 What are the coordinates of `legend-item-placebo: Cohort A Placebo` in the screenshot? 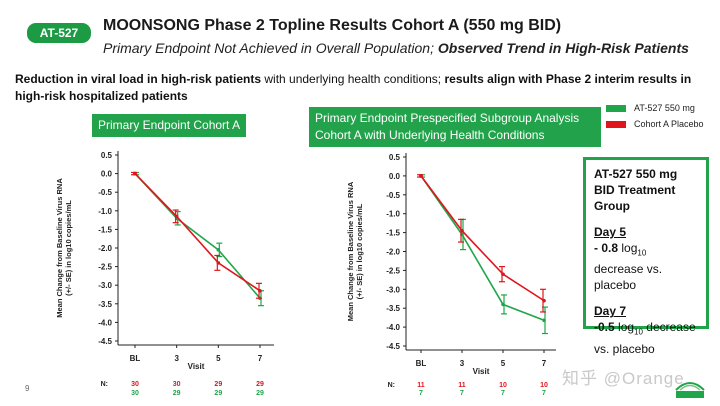 It's located at (655, 124).